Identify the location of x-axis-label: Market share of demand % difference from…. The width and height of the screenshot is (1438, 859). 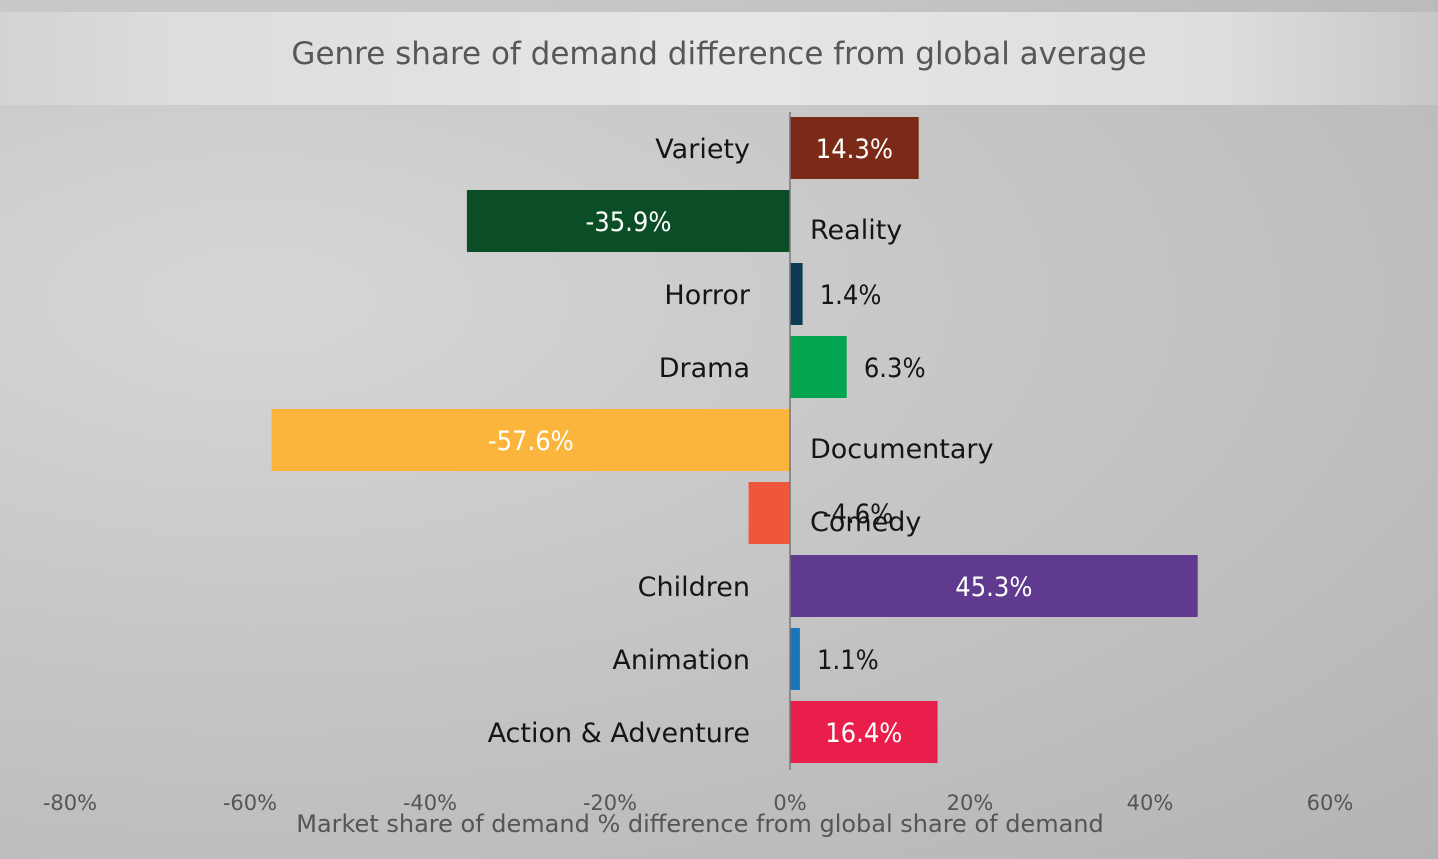
(700, 824).